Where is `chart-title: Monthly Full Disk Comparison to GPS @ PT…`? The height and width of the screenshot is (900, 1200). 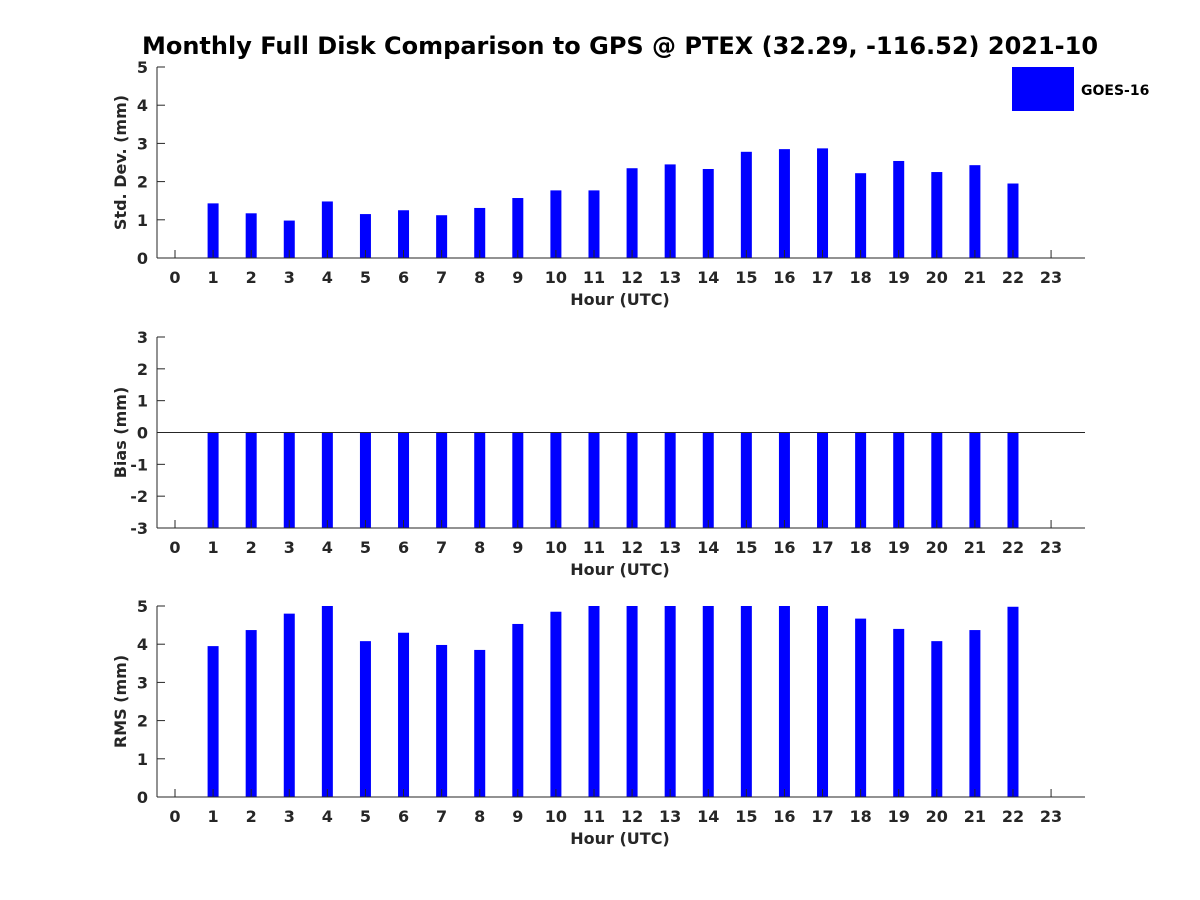
chart-title: Monthly Full Disk Comparison to GPS @ PT… is located at coordinates (620, 46).